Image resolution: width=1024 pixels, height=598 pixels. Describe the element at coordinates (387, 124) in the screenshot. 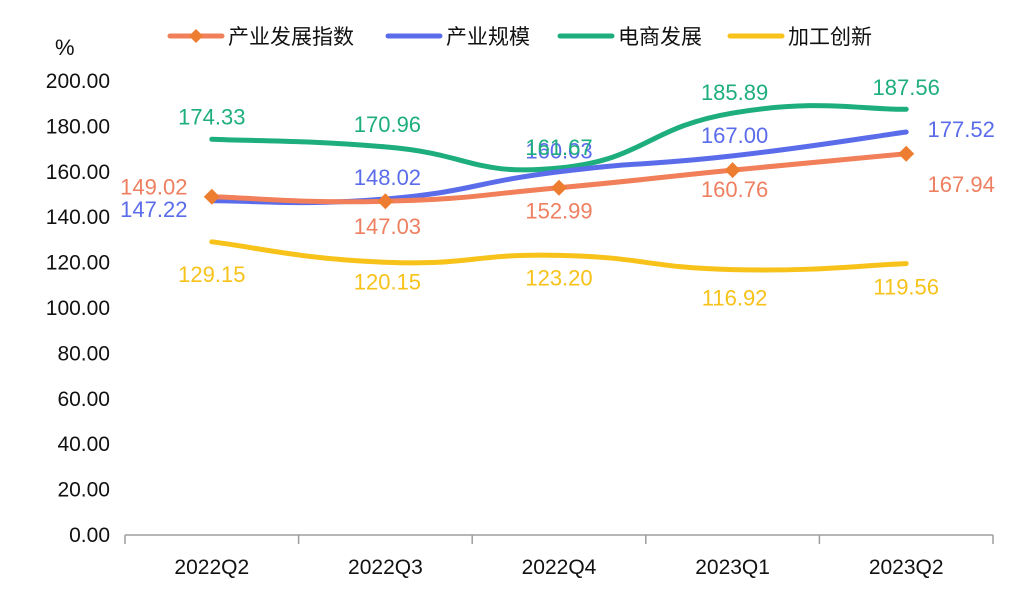

I see `data-label: 170.96` at that location.